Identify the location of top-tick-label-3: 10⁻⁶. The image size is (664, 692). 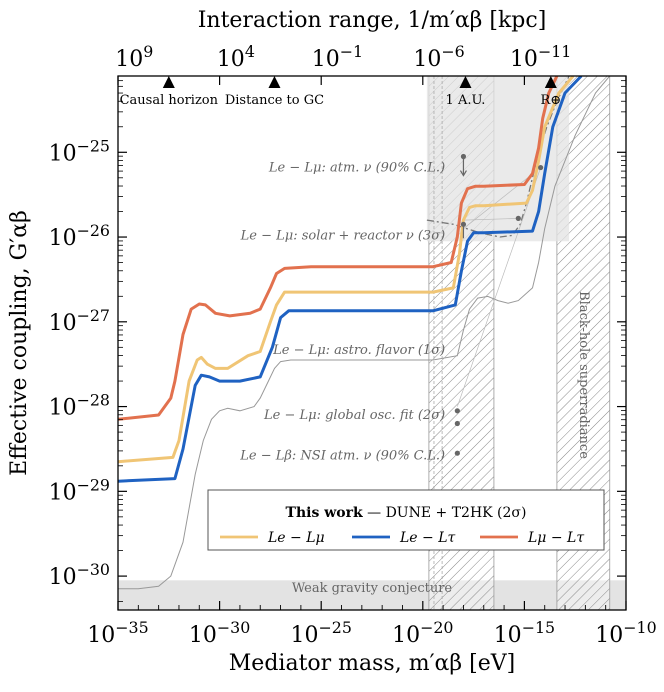
(438, 57).